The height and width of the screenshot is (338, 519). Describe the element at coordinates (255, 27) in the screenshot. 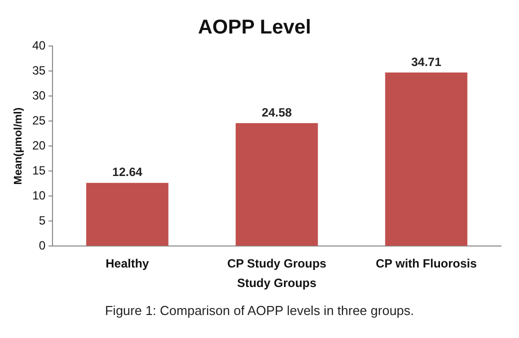

I see `chart-title: AOPP Level` at that location.